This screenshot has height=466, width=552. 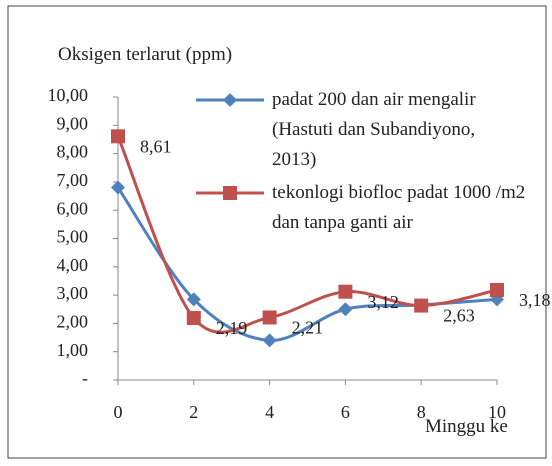 What do you see at coordinates (73, 152) in the screenshot?
I see `y-tick-label: 8,00` at bounding box center [73, 152].